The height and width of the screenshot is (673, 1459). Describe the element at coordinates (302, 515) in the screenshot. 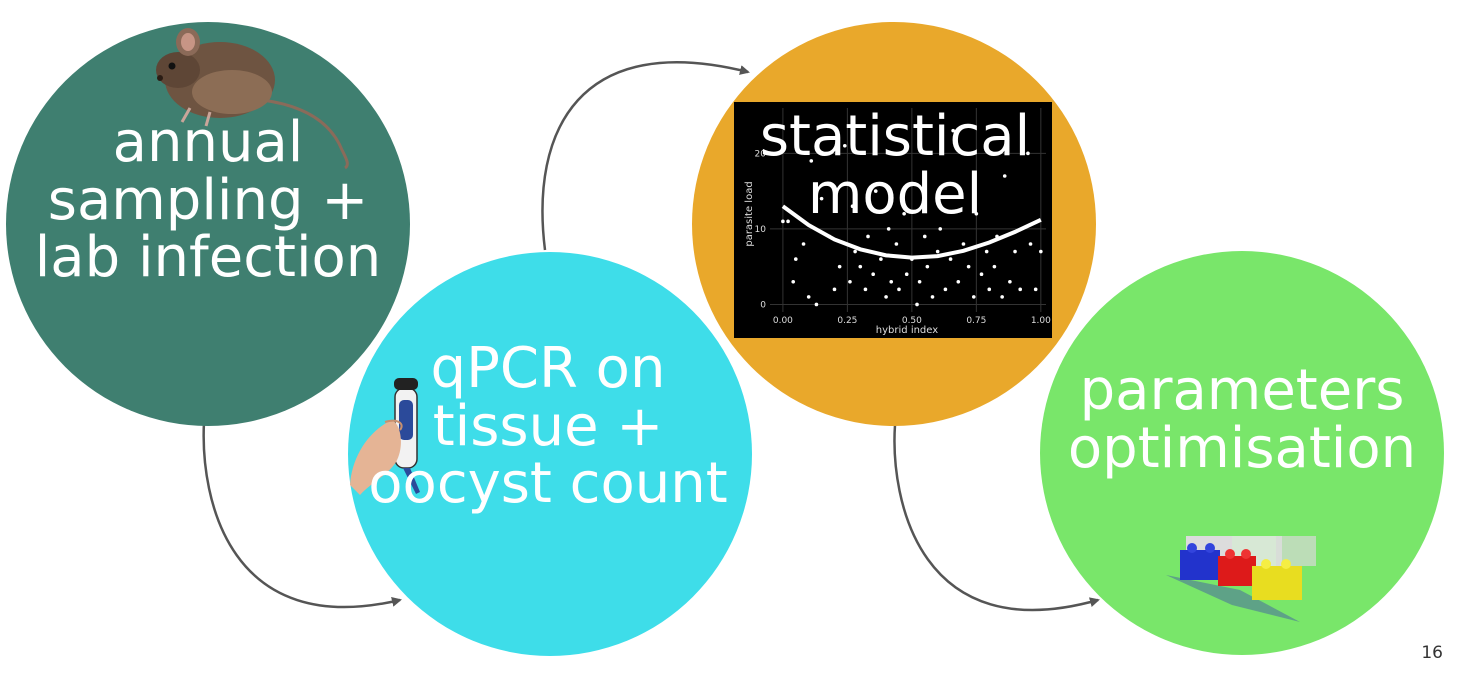

I see `arrow-sampling-to-qpcr` at that location.